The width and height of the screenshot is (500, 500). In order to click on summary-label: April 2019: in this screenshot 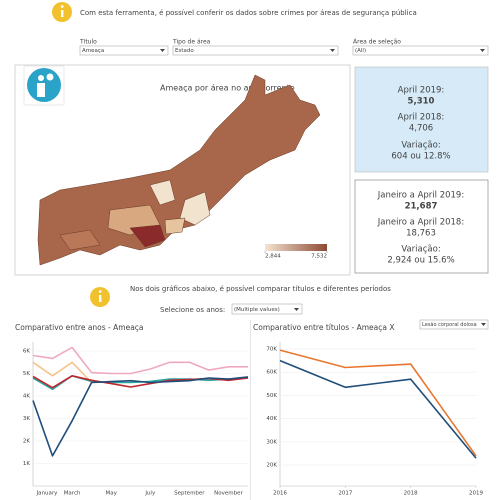, I will do `click(421, 91)`.